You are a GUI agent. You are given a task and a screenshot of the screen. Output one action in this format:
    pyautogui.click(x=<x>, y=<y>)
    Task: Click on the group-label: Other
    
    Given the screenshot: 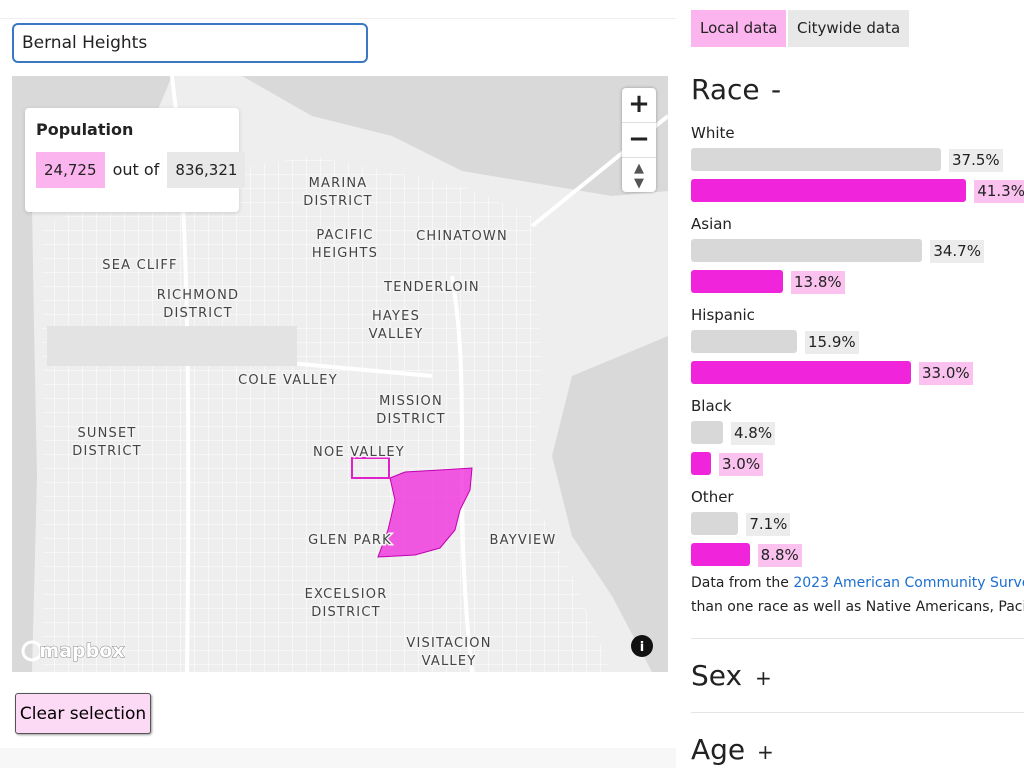 What is the action you would take?
    pyautogui.click(x=712, y=497)
    